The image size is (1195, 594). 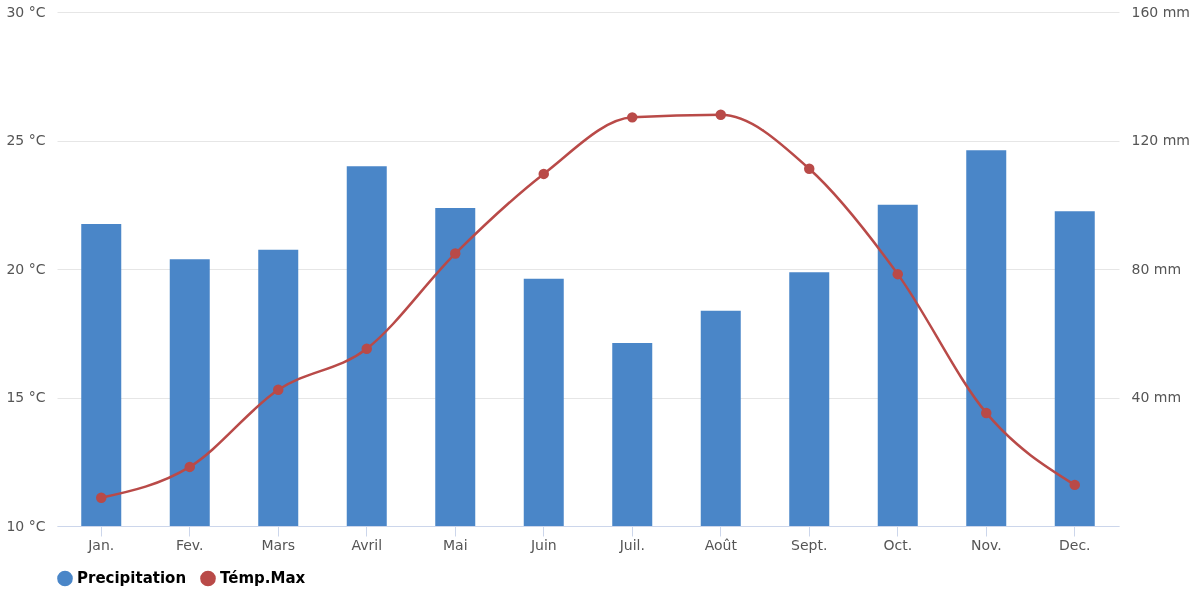 I want to click on y-tick-label: 10 °C, so click(x=26, y=525).